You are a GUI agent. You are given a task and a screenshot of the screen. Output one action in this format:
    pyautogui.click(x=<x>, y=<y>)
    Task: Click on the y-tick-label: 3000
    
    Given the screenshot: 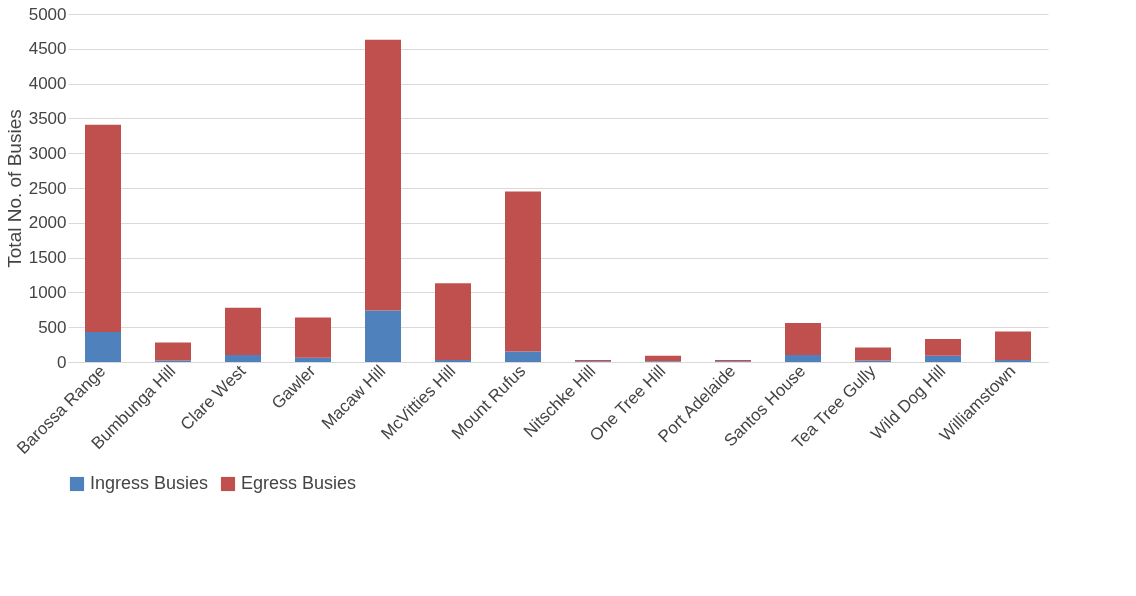 What is the action you would take?
    pyautogui.click(x=47, y=153)
    